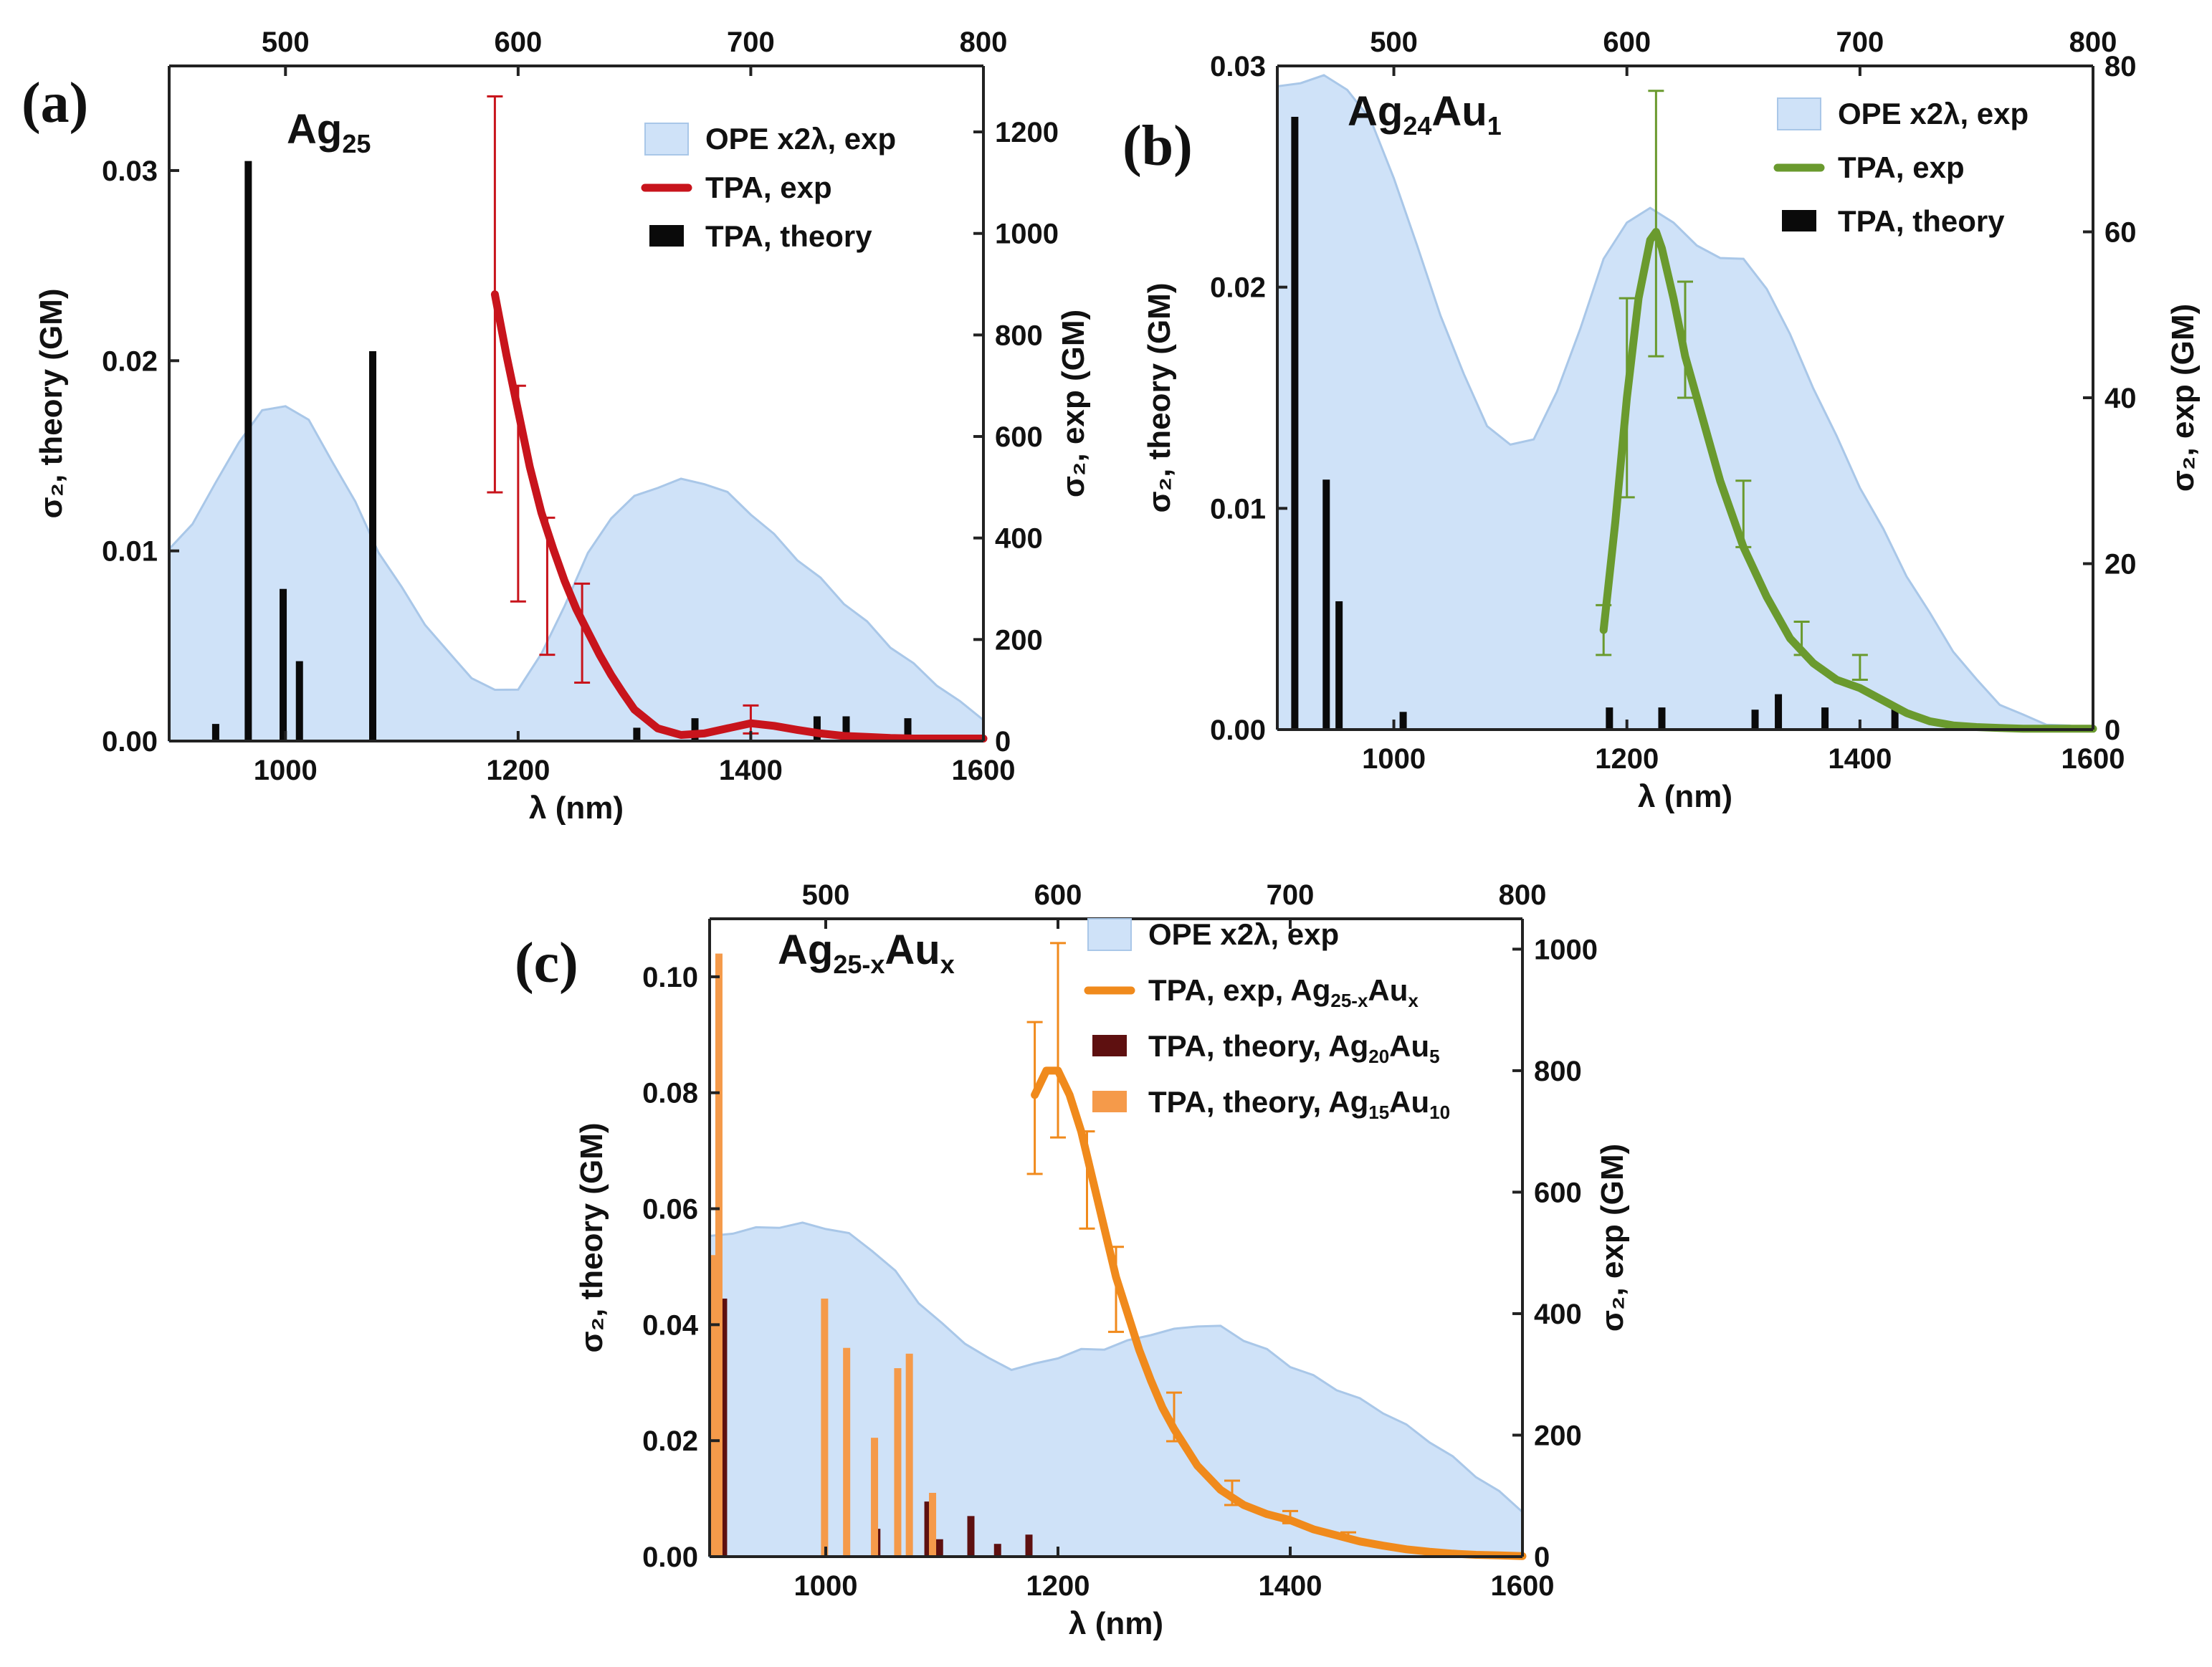 The image size is (2212, 1667). I want to click on tpa-exp-line, so click(1848, 480).